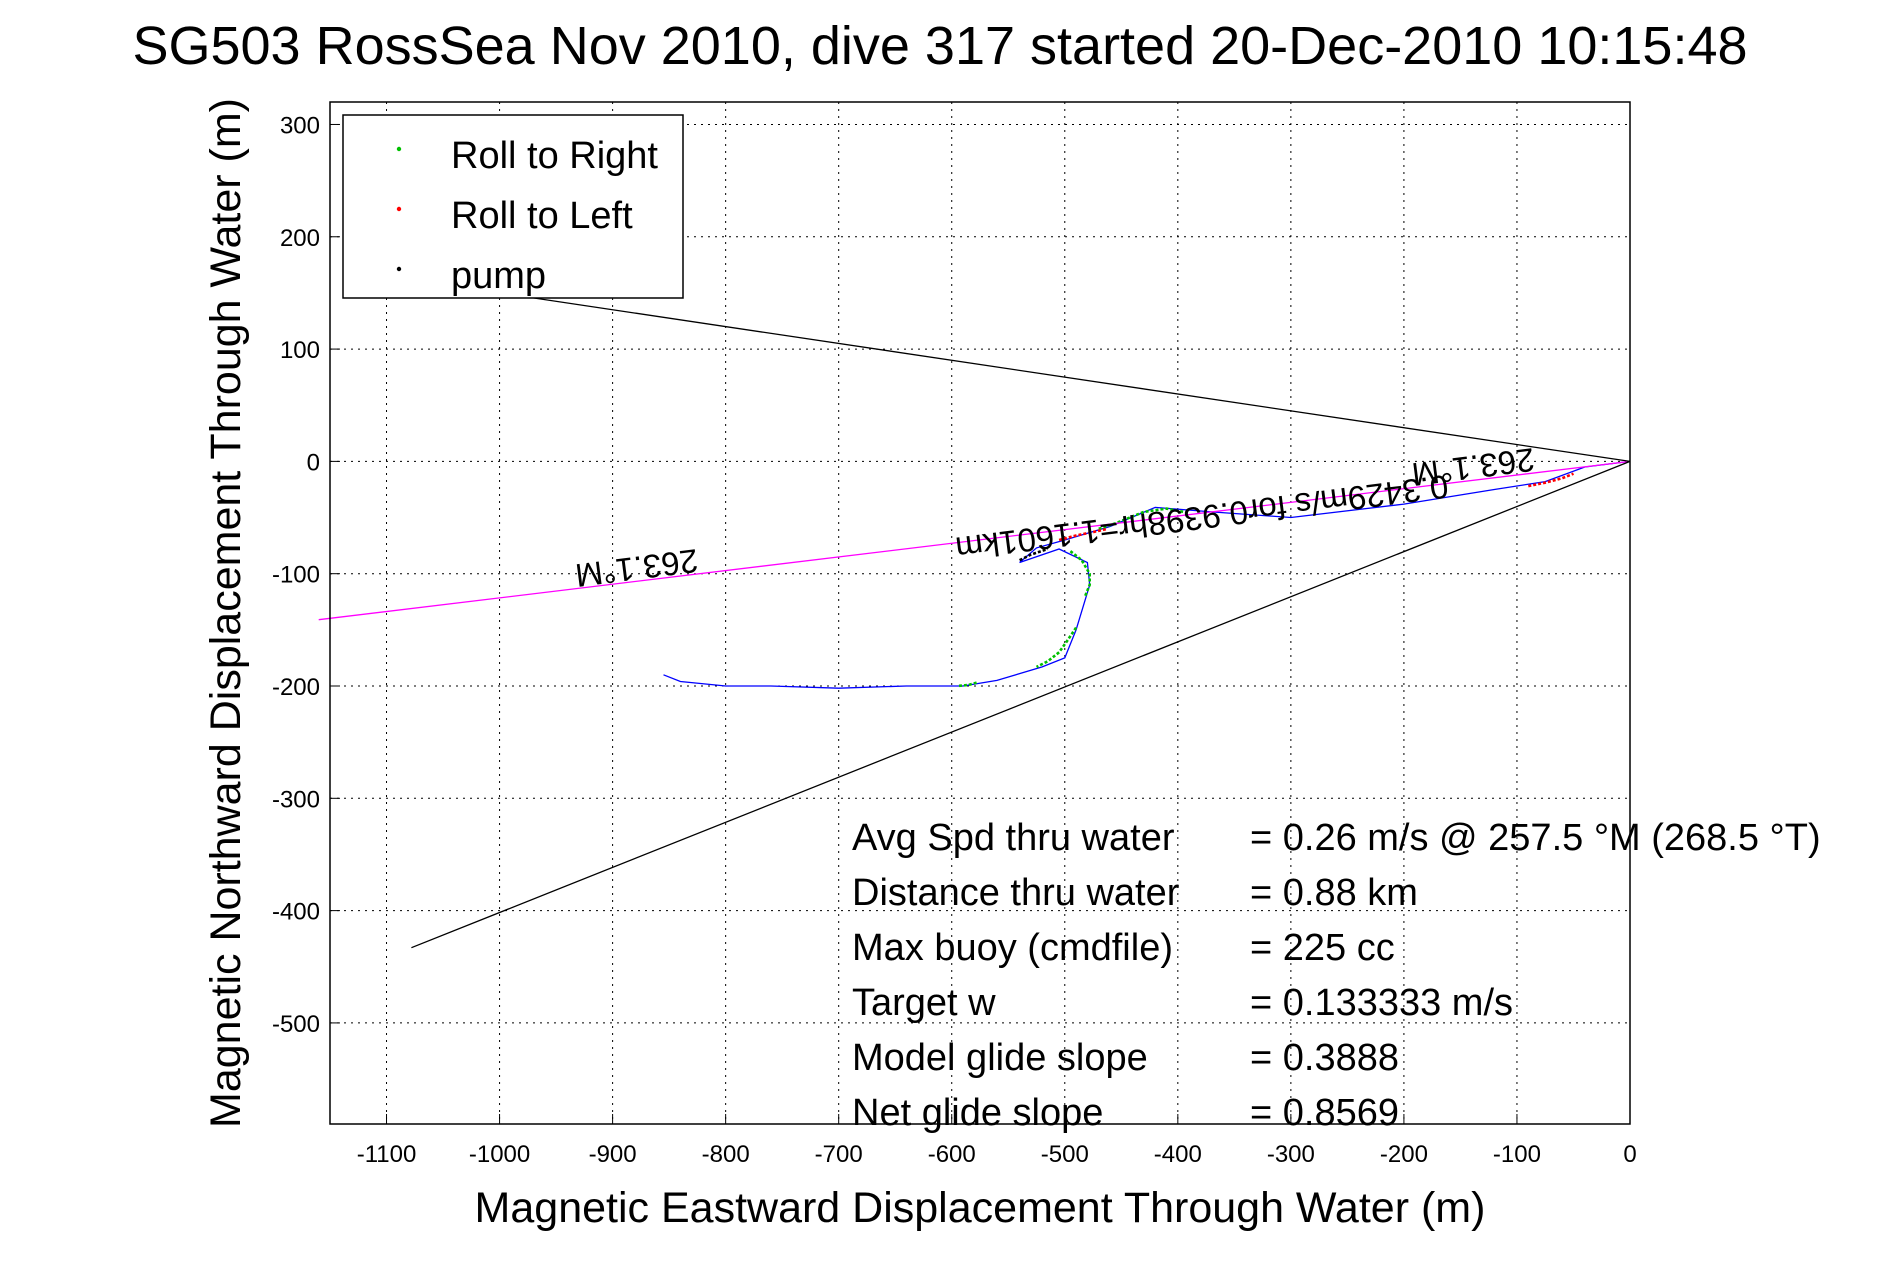 The image size is (1891, 1262). I want to click on x-tick-label: -200, so click(1404, 1154).